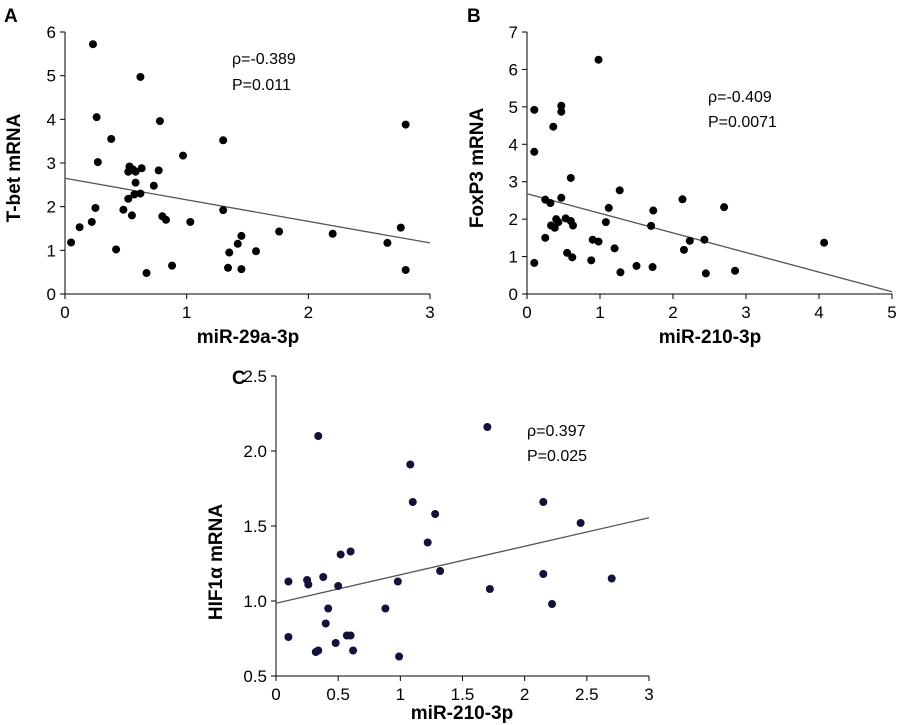  Describe the element at coordinates (51, 32) in the screenshot. I see `panel-a-y-tick-label: 6` at that location.